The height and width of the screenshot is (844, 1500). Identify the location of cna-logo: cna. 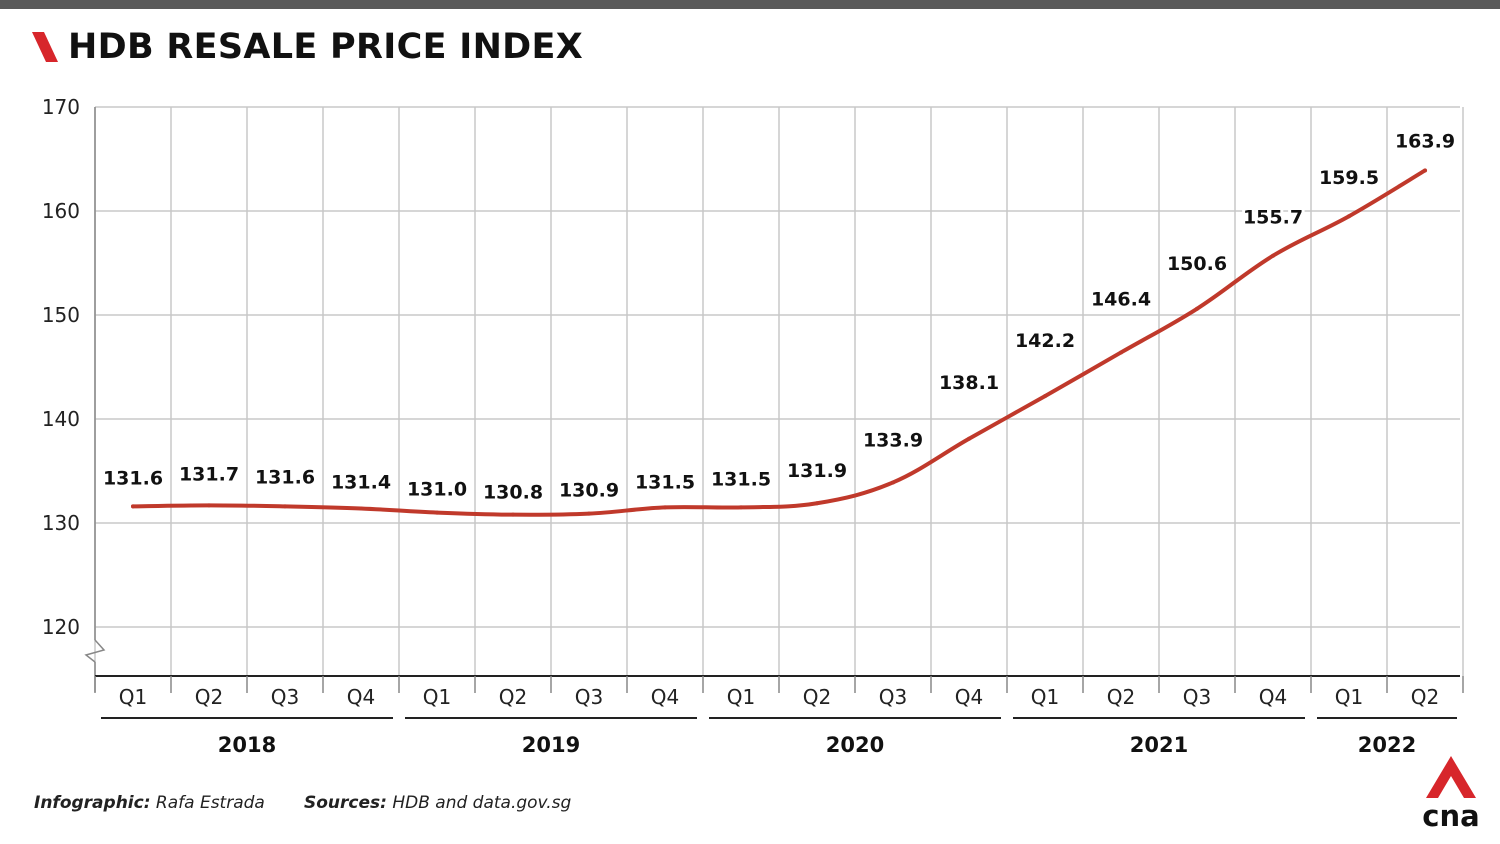
(1451, 793).